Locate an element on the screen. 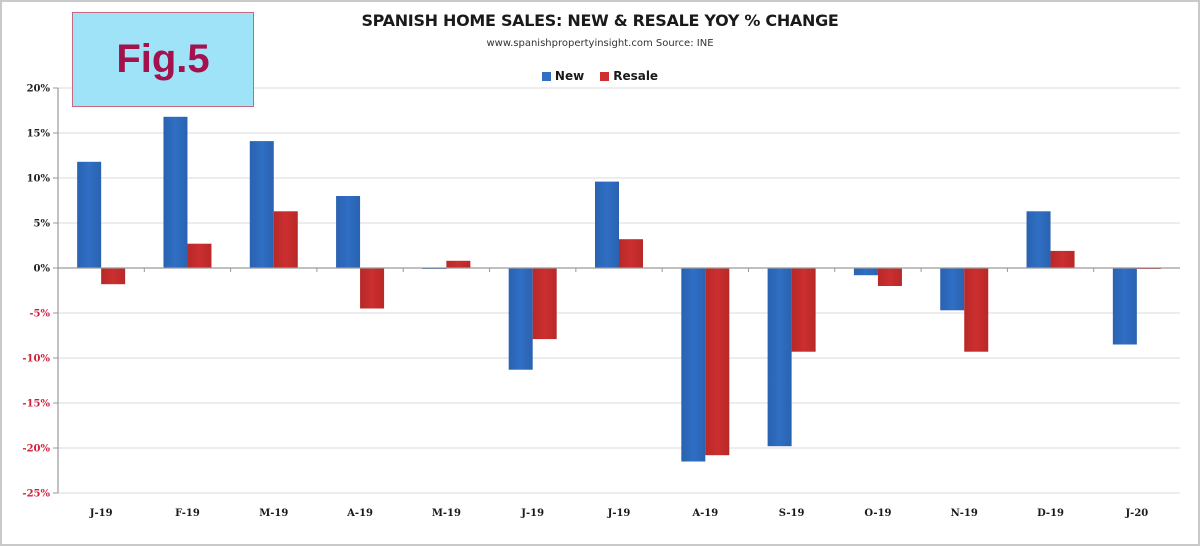 The width and height of the screenshot is (1200, 546). legend-label-new: New is located at coordinates (569, 76).